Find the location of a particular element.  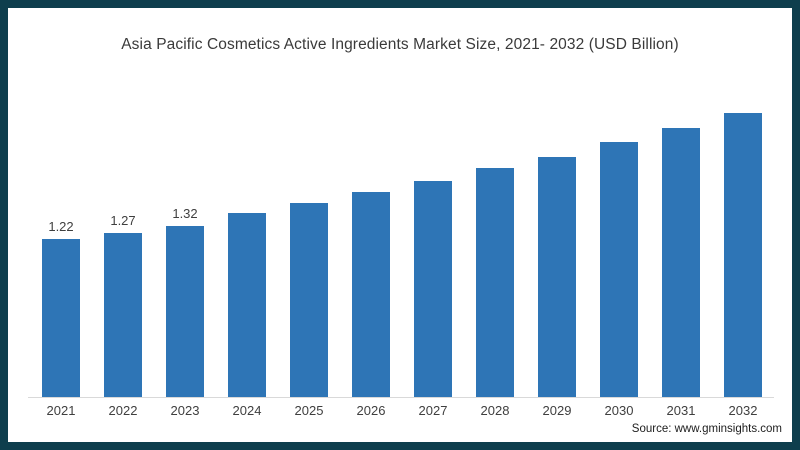

x-tick-label-2027: 2027 is located at coordinates (433, 410).